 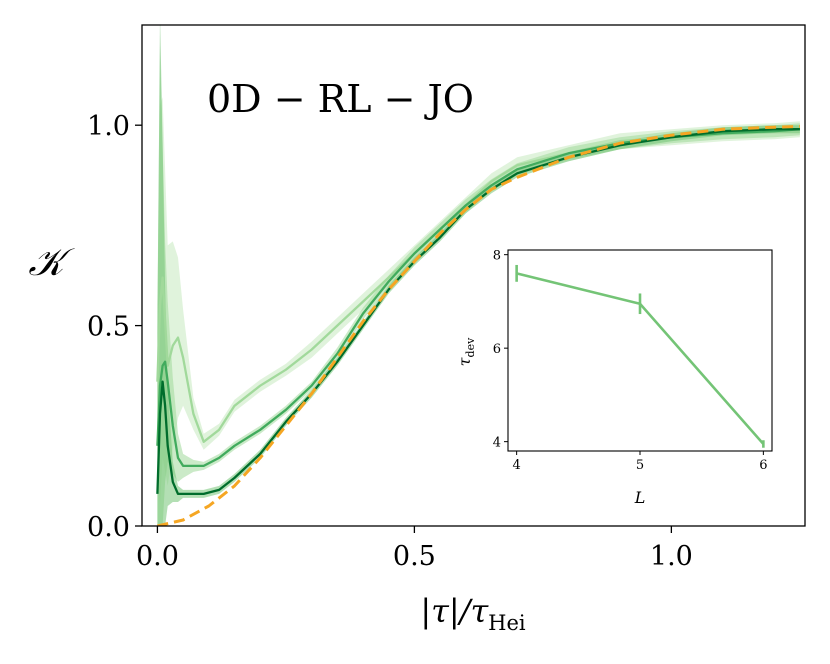 What do you see at coordinates (640, 465) in the screenshot?
I see `inset-x-tick-label: 5` at bounding box center [640, 465].